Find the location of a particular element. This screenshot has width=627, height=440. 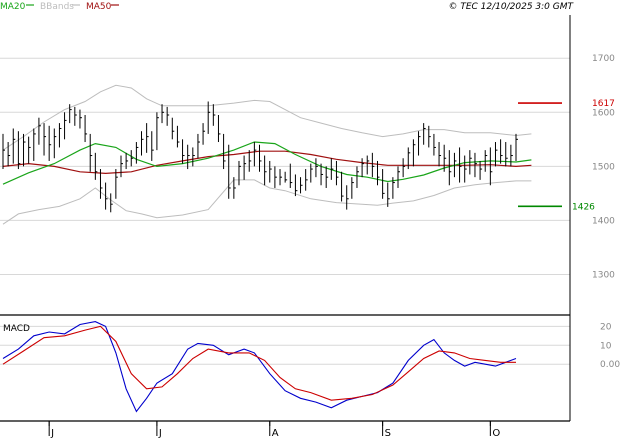

macd-title: MACD is located at coordinates (16, 329).